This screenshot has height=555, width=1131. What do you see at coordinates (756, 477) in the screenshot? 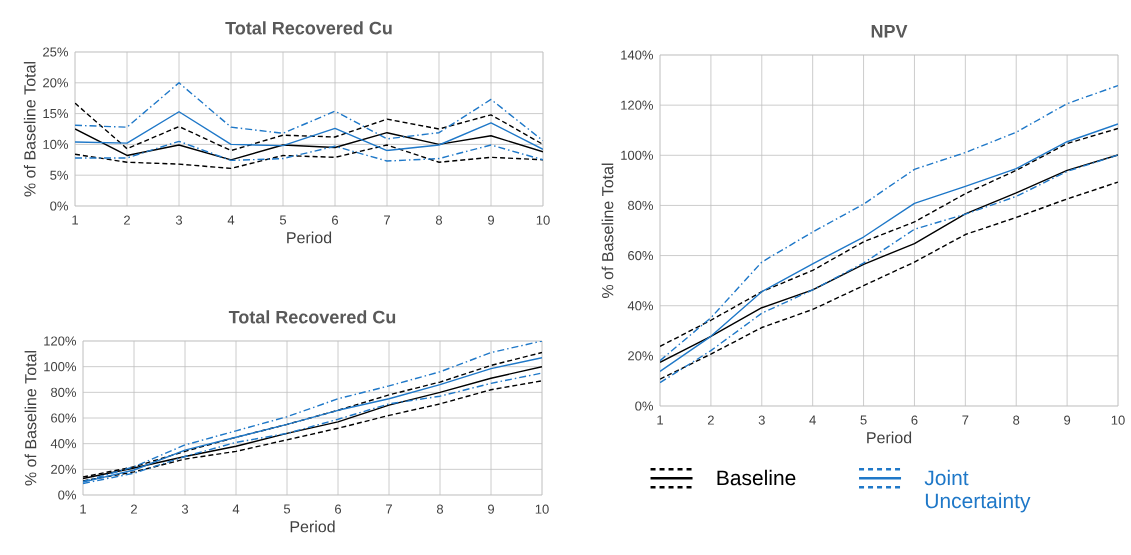
I see `legend-label: Baseline` at bounding box center [756, 477].